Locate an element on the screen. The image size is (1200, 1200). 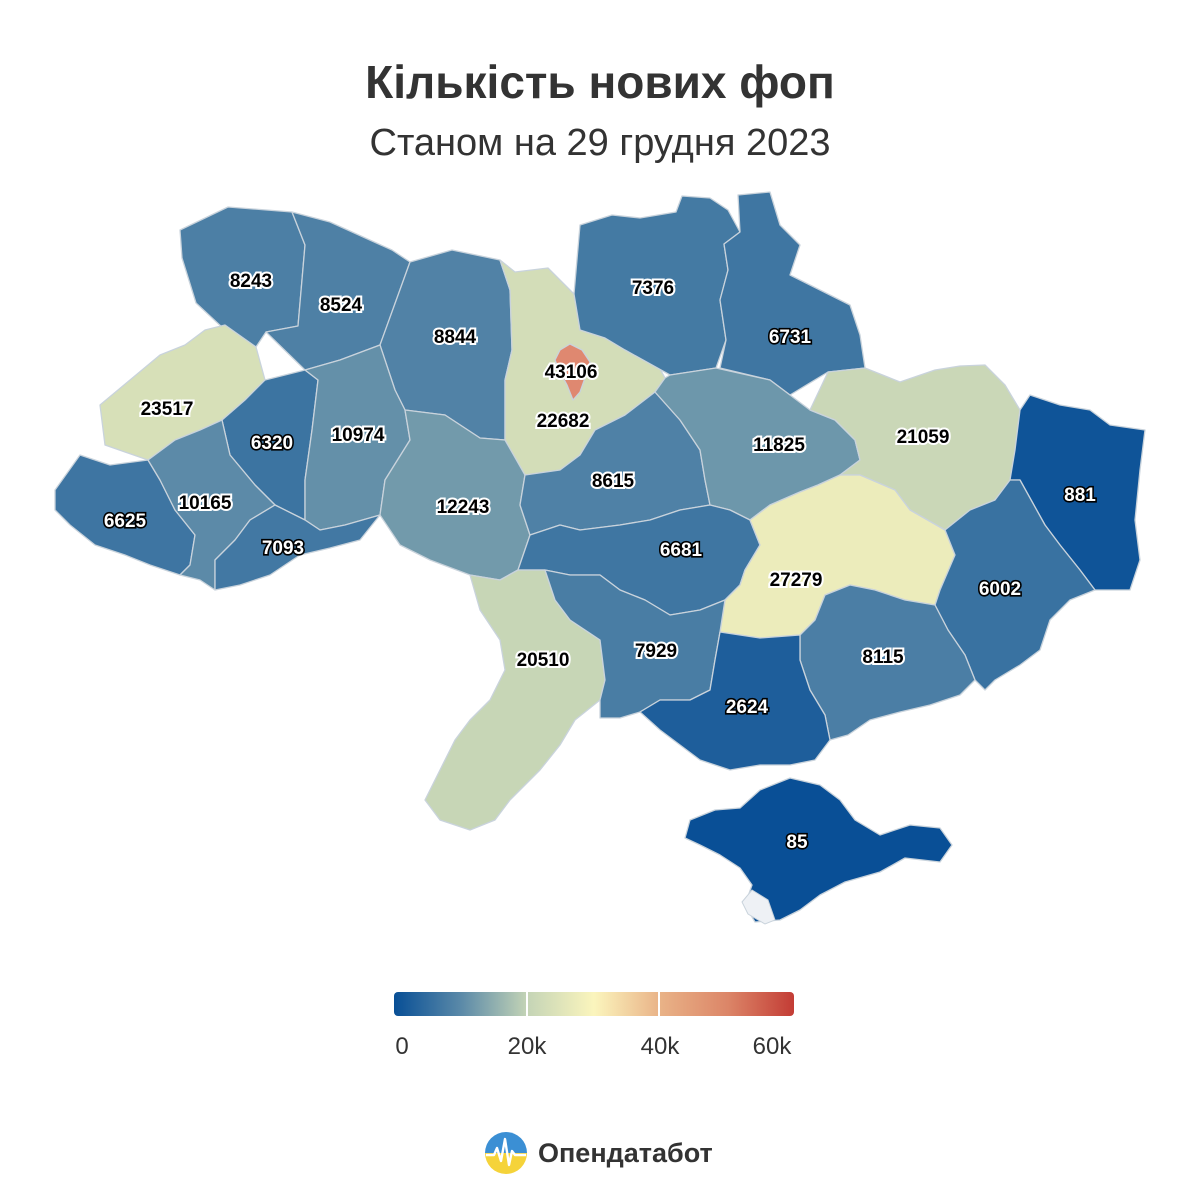
region-chernivtsi is located at coordinates (297, 547).